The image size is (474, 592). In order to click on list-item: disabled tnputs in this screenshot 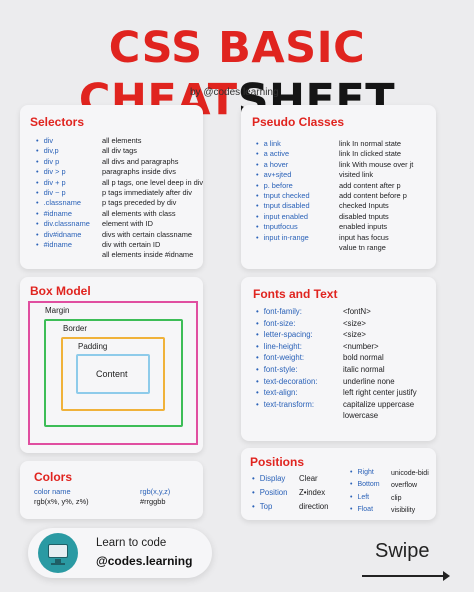, I will do `click(364, 216)`.